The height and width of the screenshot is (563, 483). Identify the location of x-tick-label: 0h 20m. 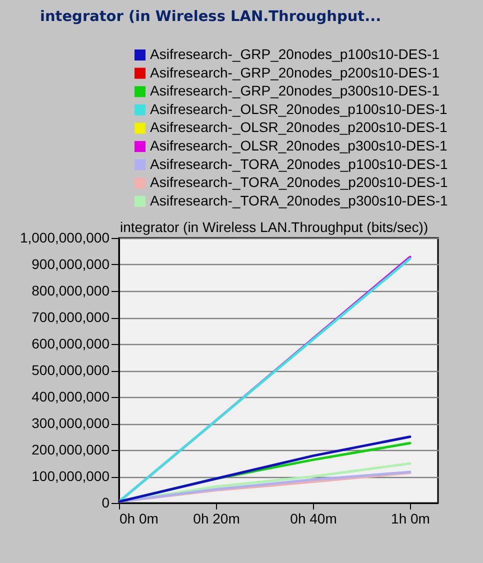
(216, 518).